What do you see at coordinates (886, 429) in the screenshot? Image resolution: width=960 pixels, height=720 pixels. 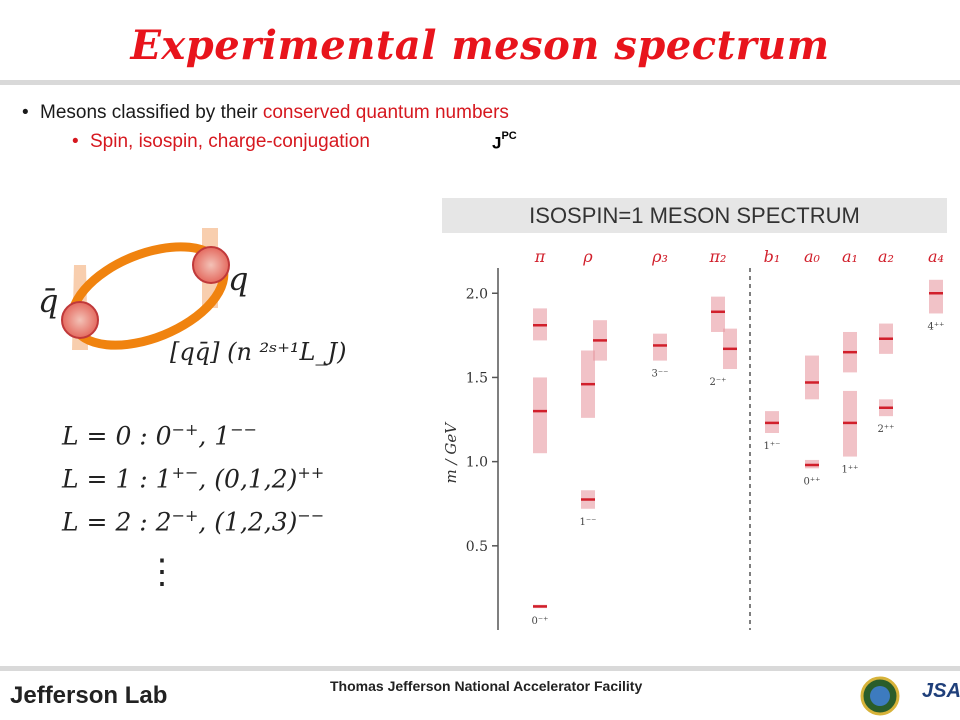 I see `jpc-column-label: 2⁺⁺` at bounding box center [886, 429].